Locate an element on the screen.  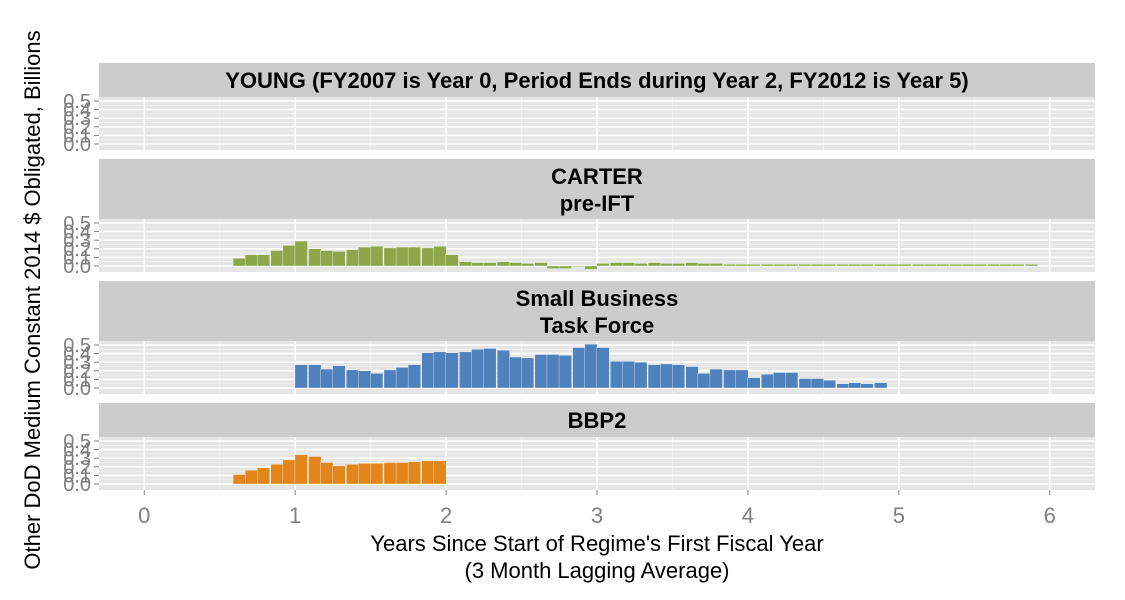
x-tick-label: 6 is located at coordinates (1050, 515).